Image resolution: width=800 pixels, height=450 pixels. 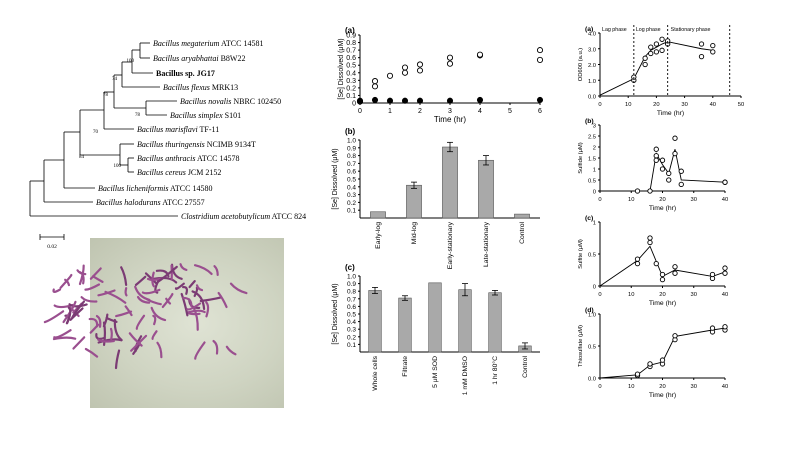 What do you see at coordinates (522, 233) in the screenshot?
I see `x-category-label: Control` at bounding box center [522, 233].